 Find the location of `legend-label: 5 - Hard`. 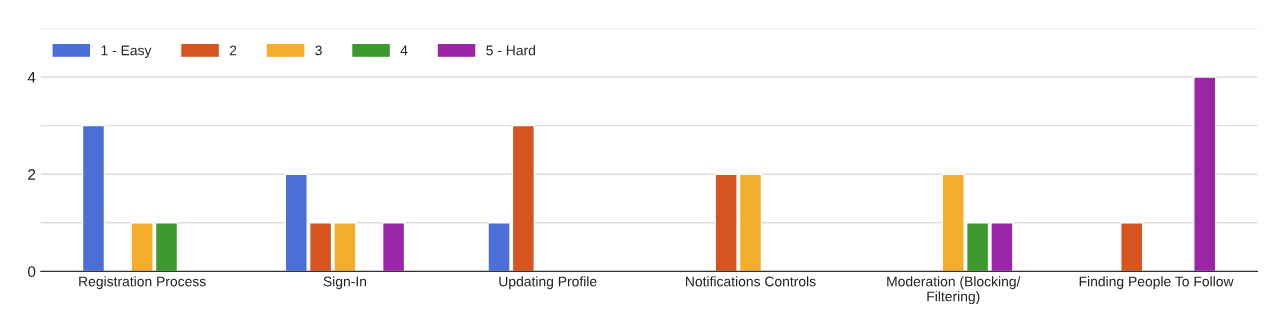

legend-label: 5 - Hard is located at coordinates (510, 50).